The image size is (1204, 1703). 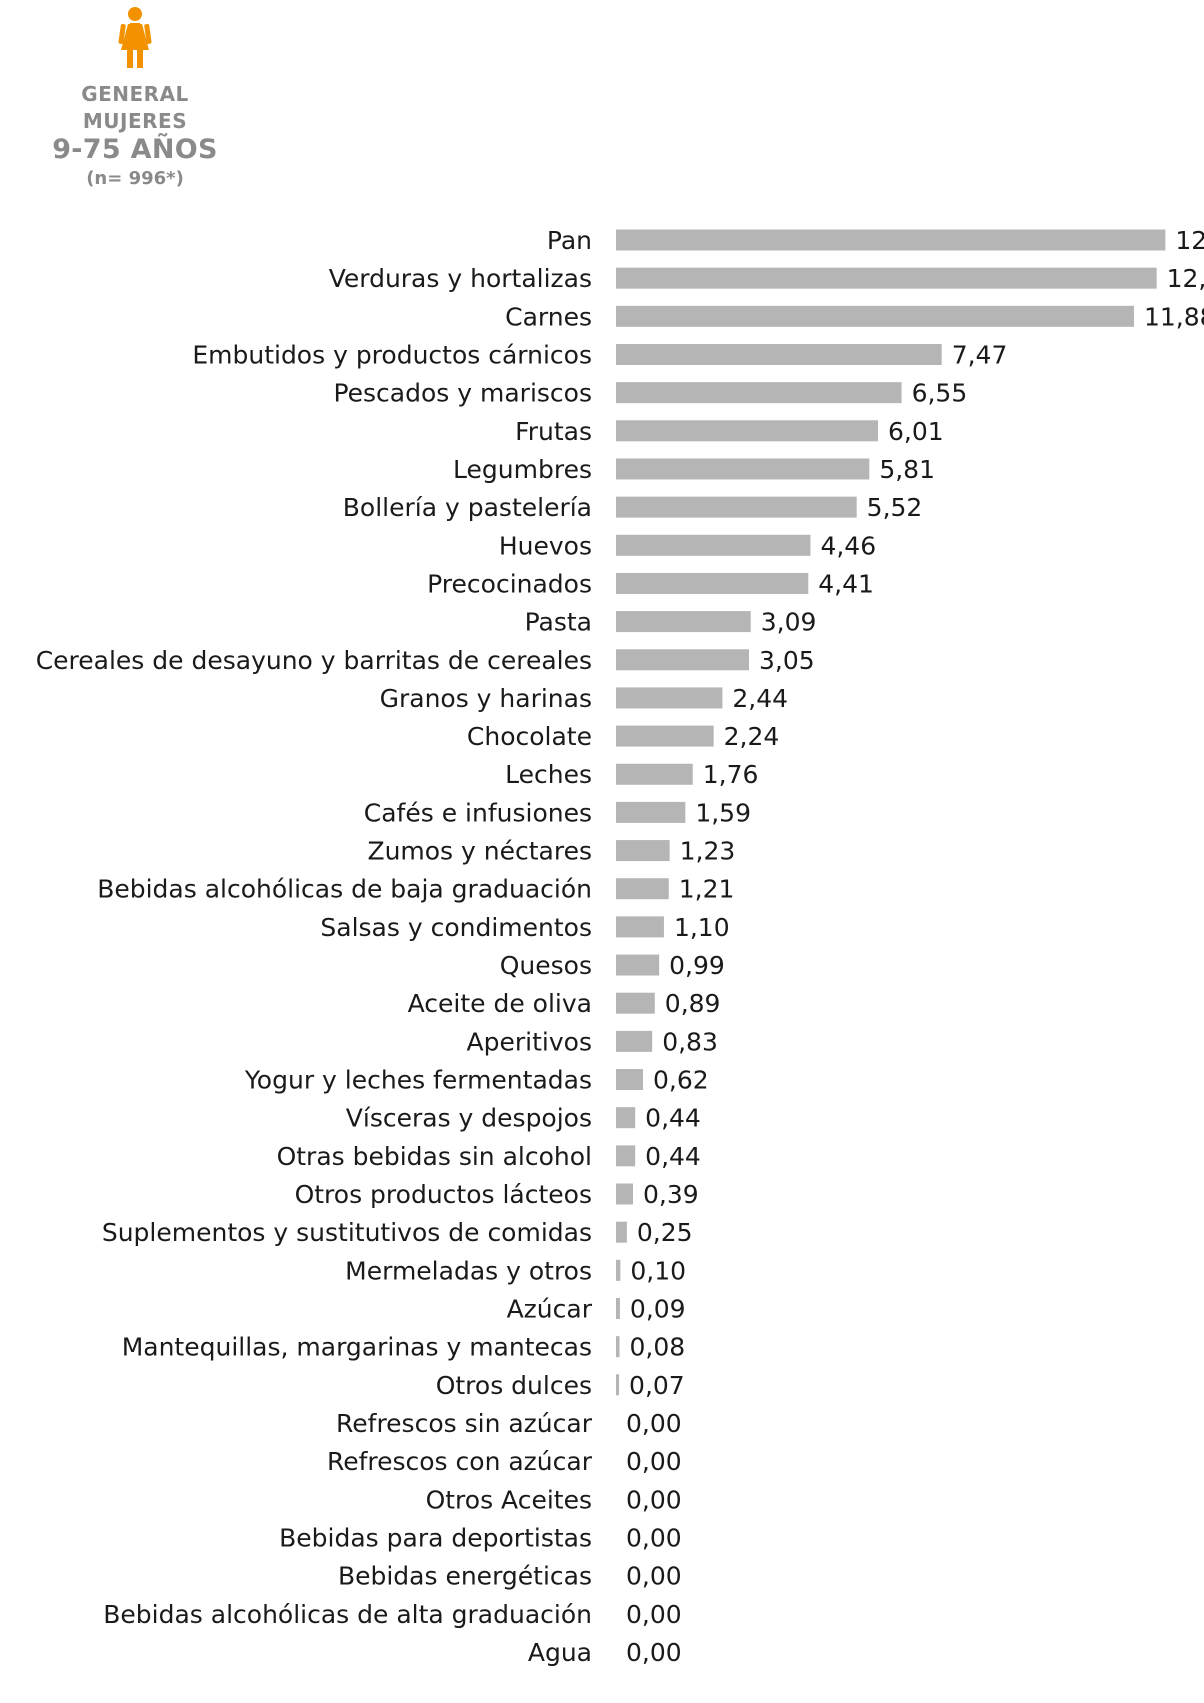 What do you see at coordinates (460, 1461) in the screenshot?
I see `category-label: Refrescos con azúcar` at bounding box center [460, 1461].